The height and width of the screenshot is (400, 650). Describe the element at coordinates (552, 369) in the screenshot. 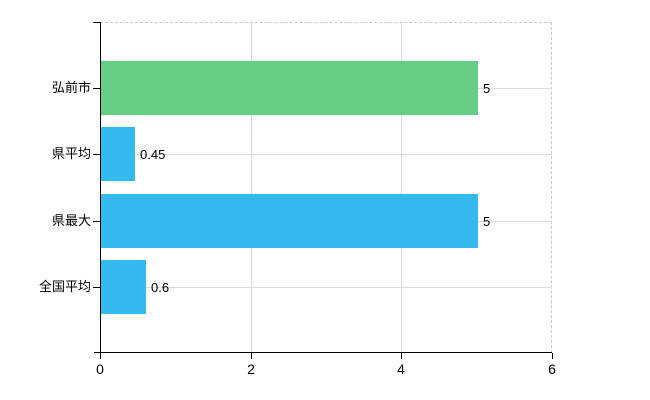

I see `x-tick-label: 6` at that location.